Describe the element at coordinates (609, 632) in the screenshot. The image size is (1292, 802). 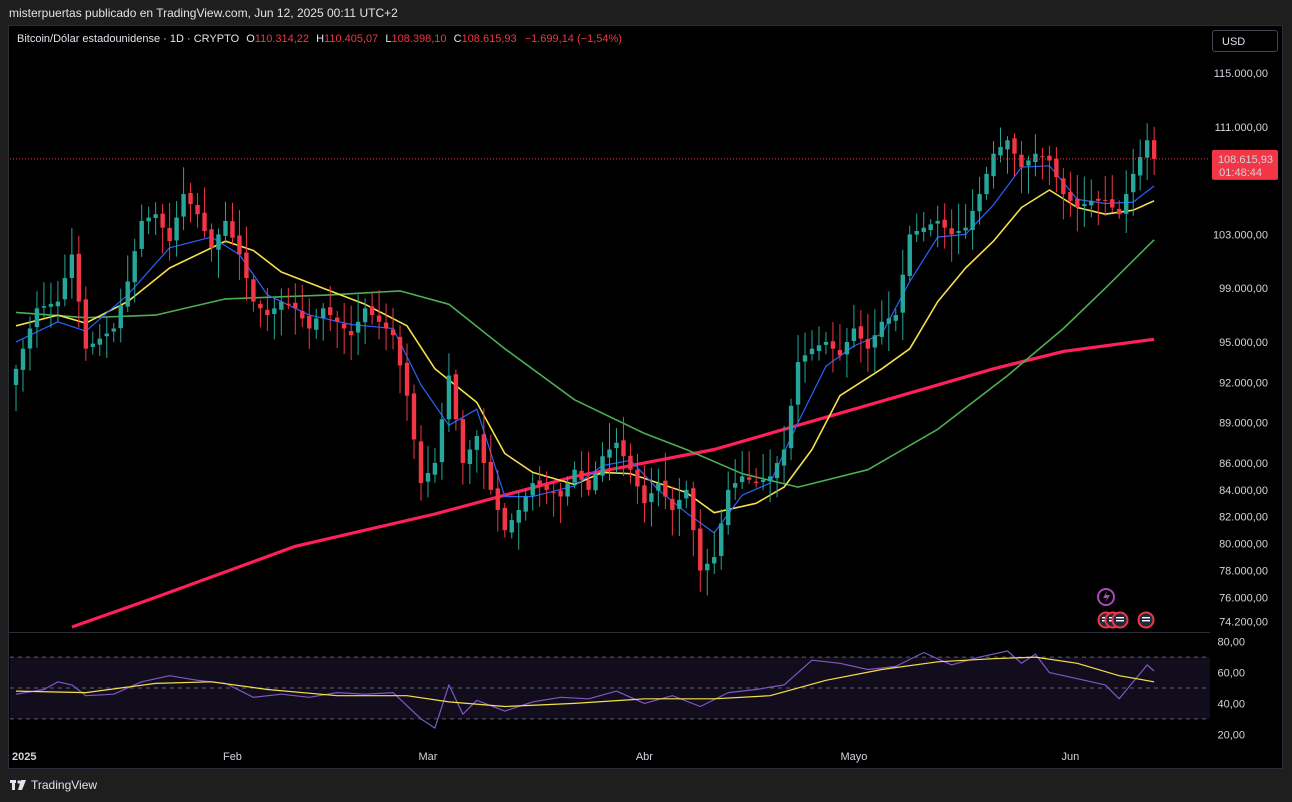
I see `pane-divider` at that location.